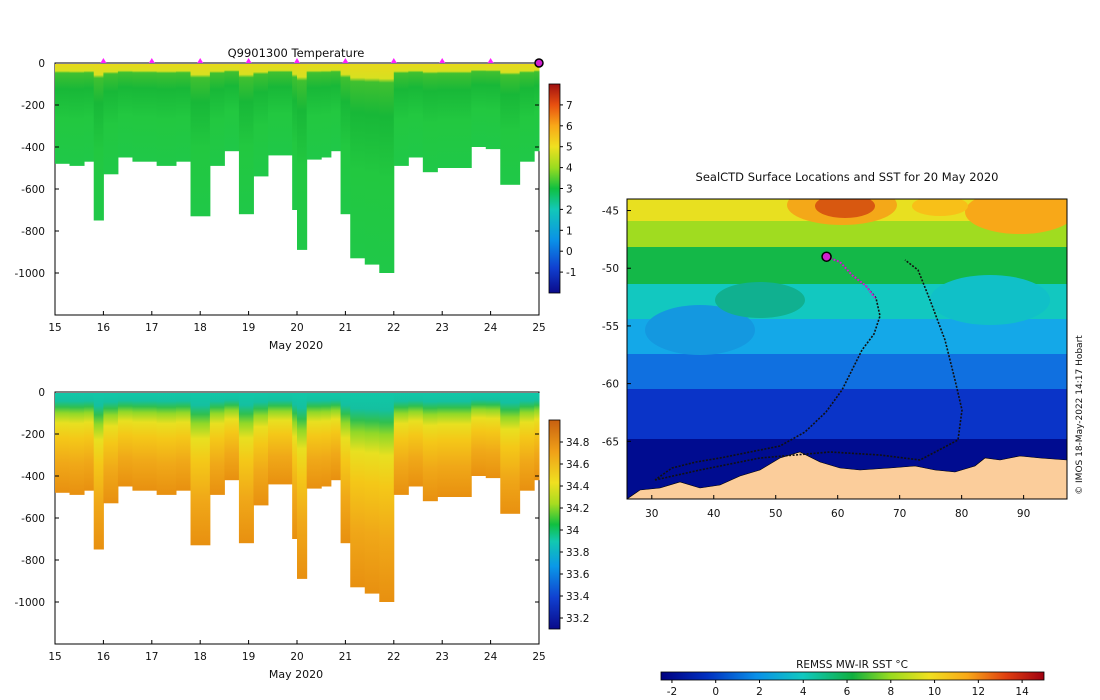 The width and height of the screenshot is (1100, 700). Describe the element at coordinates (1022, 692) in the screenshot. I see `colorbar-tick-label: 14` at that location.